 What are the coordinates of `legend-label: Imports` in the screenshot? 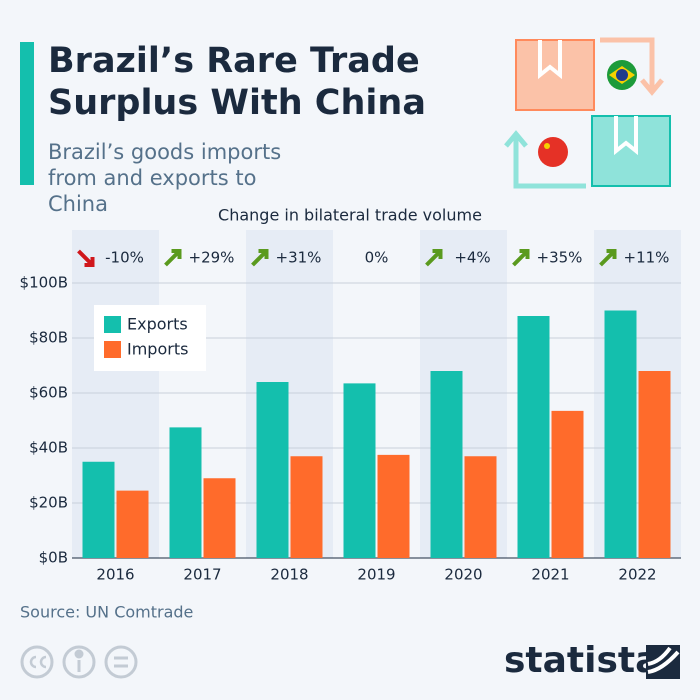 It's located at (157, 349).